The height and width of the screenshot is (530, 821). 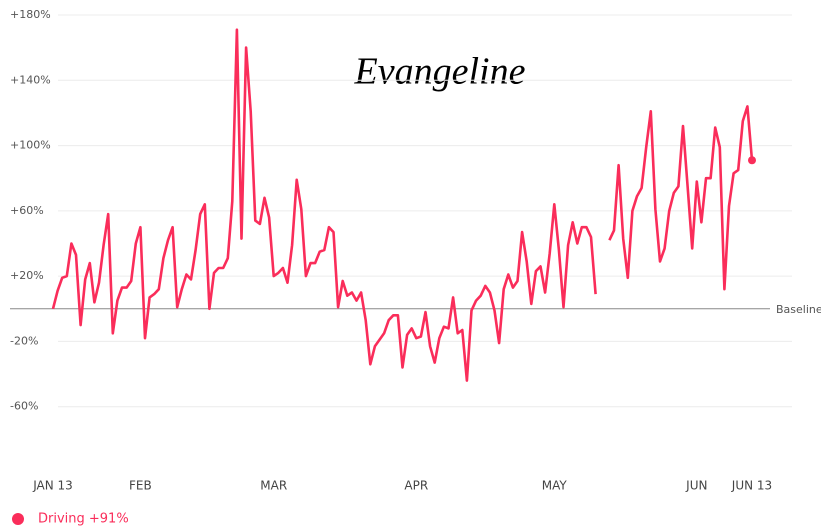 I want to click on end-point, so click(x=752, y=160).